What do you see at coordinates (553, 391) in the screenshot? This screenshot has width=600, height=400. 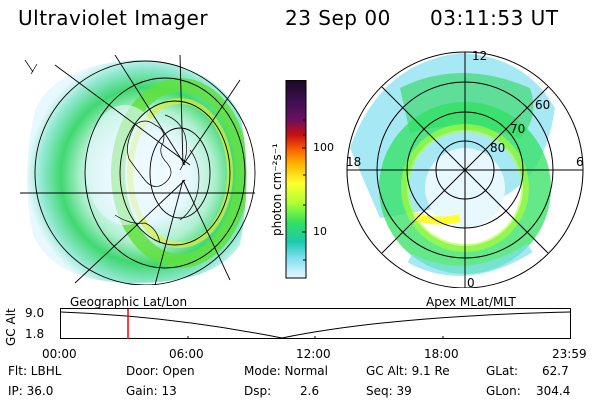 I see `status-glon-value: 304.4` at bounding box center [553, 391].